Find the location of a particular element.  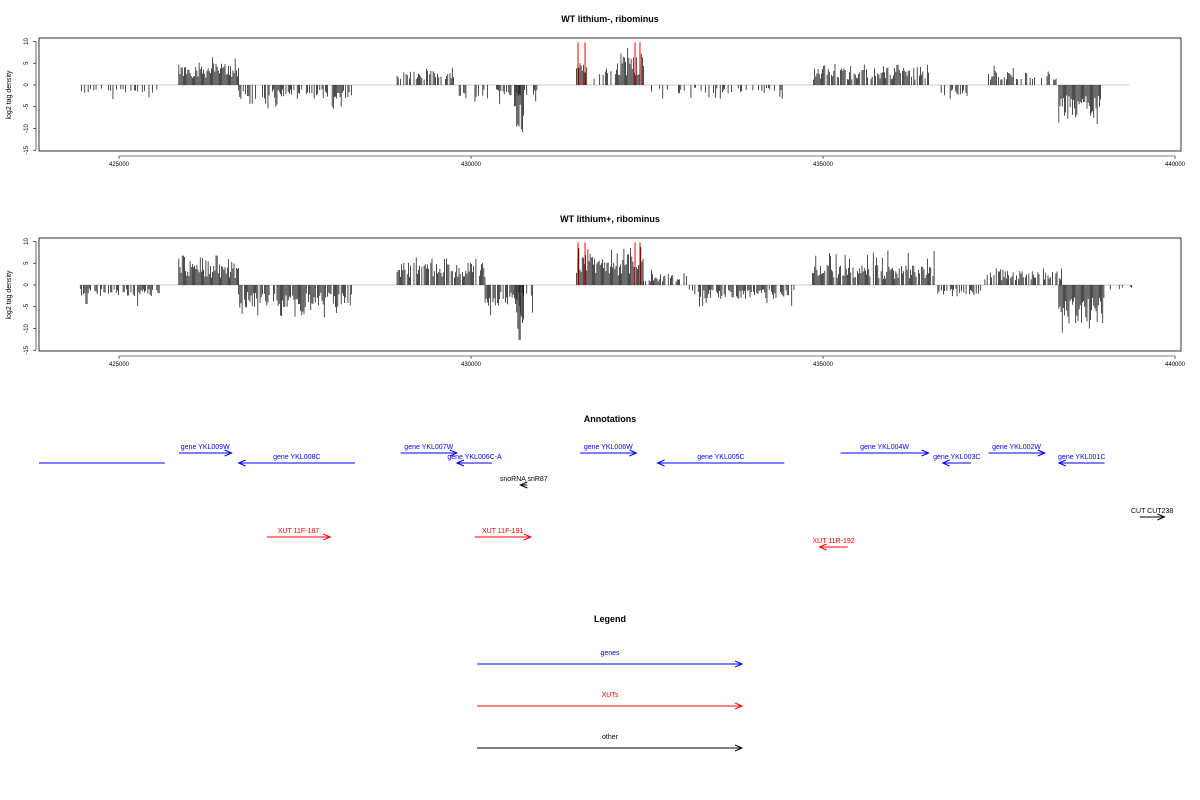

feature-label: gene YKL007W is located at coordinates (428, 447).